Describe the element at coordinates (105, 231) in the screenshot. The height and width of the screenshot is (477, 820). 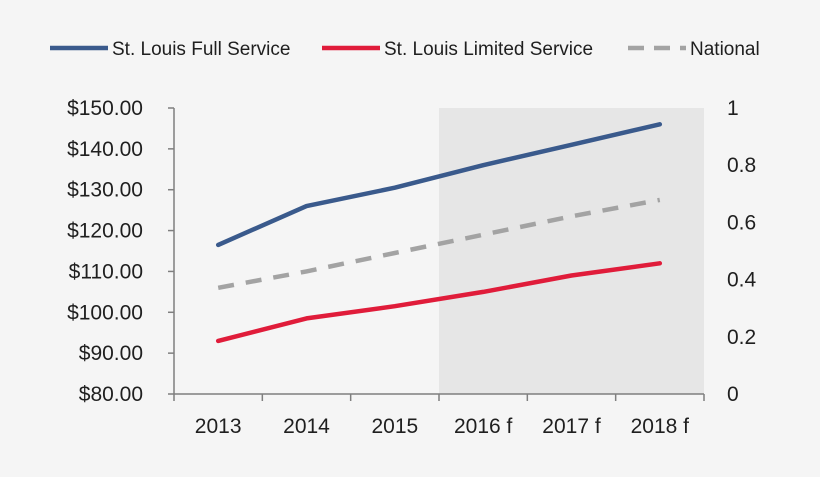
I see `left-tick-label: $120.00` at that location.